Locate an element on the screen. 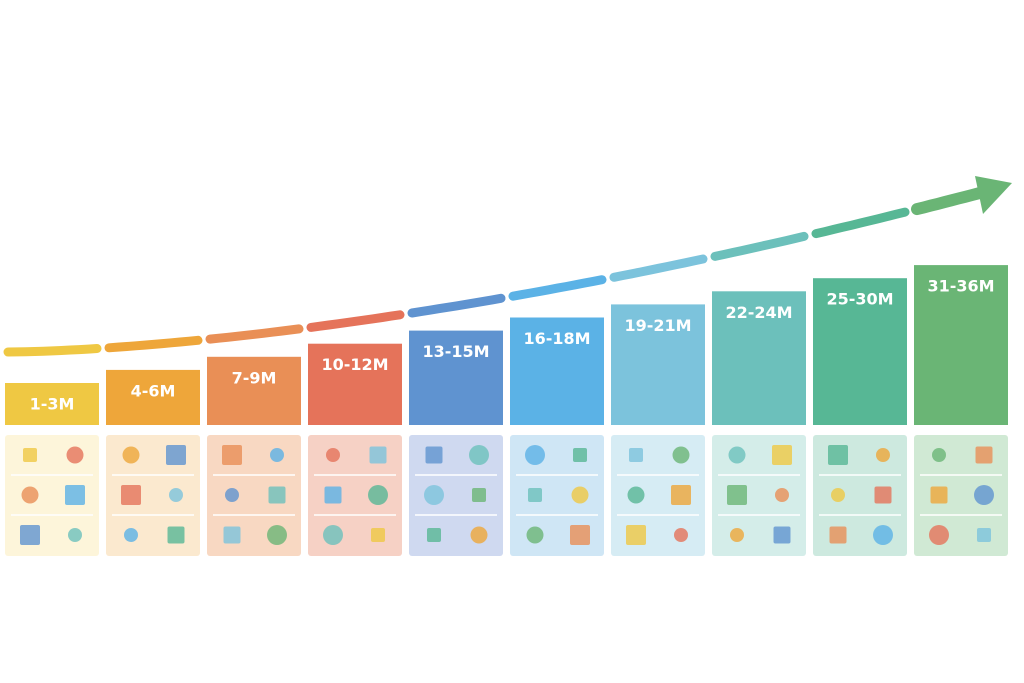 The width and height of the screenshot is (1024, 683). stage-label: 1-3M is located at coordinates (52, 404).